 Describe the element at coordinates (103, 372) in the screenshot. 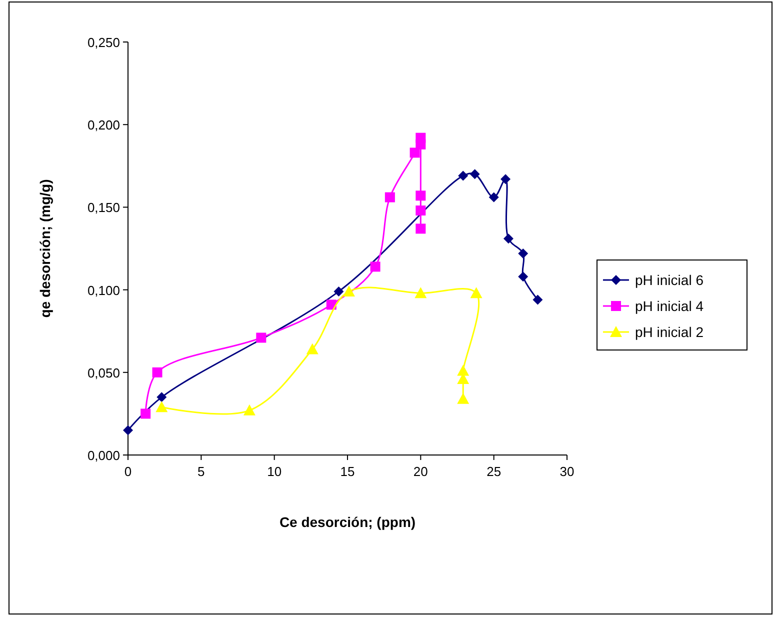

I see `y-tick-label: 0,050` at that location.